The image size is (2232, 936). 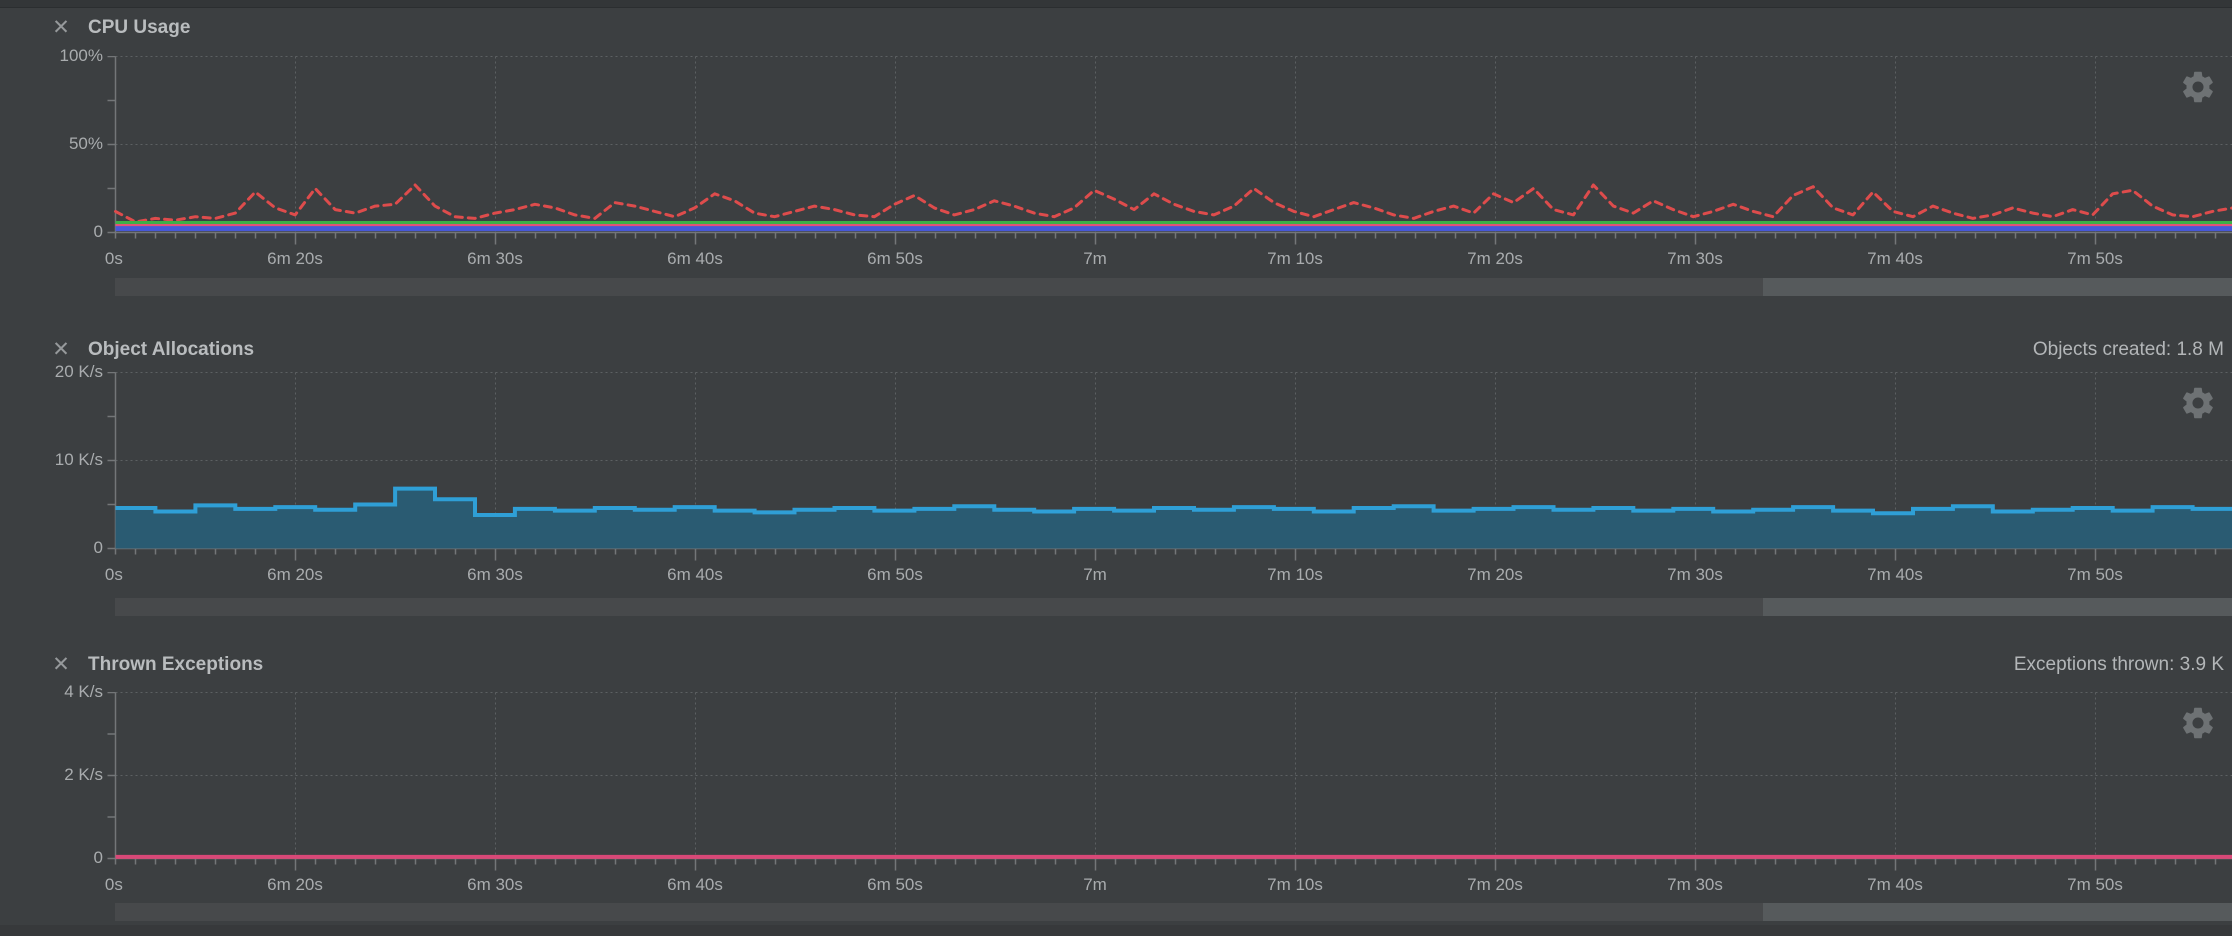 What do you see at coordinates (1116, 4) in the screenshot?
I see `top-divider` at bounding box center [1116, 4].